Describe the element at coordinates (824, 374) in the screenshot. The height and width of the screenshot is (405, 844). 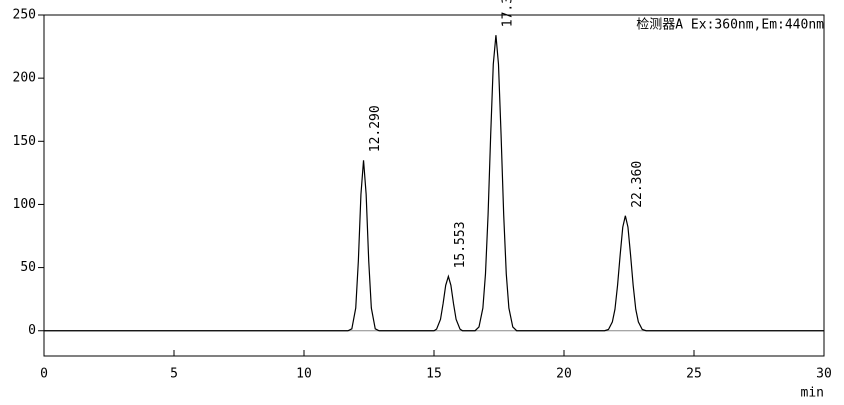
I see `x-tick-label: 30` at that location.